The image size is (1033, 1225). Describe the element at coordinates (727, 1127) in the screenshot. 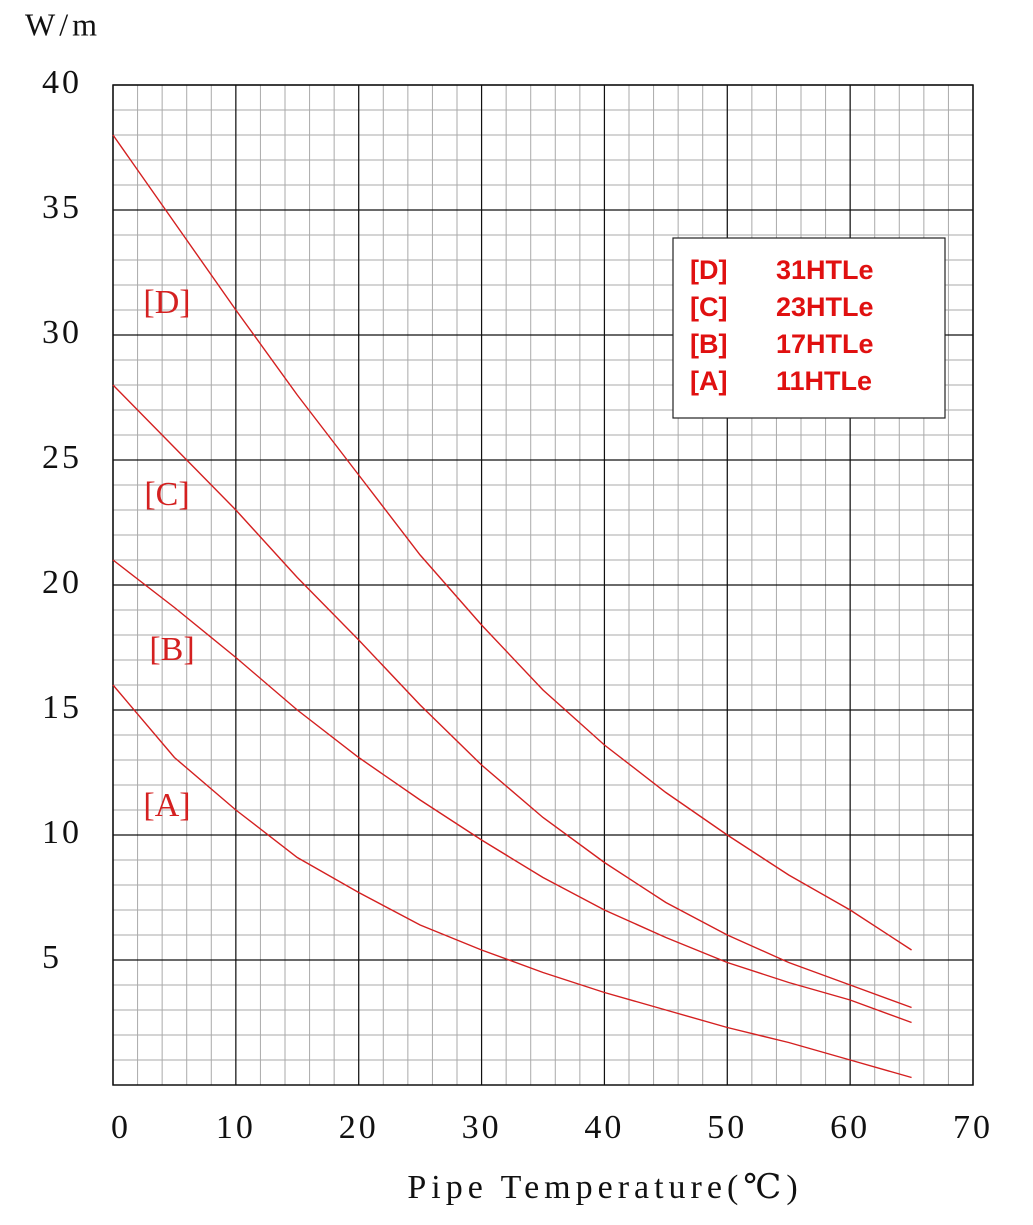

I see `x-tick-label: 50` at that location.